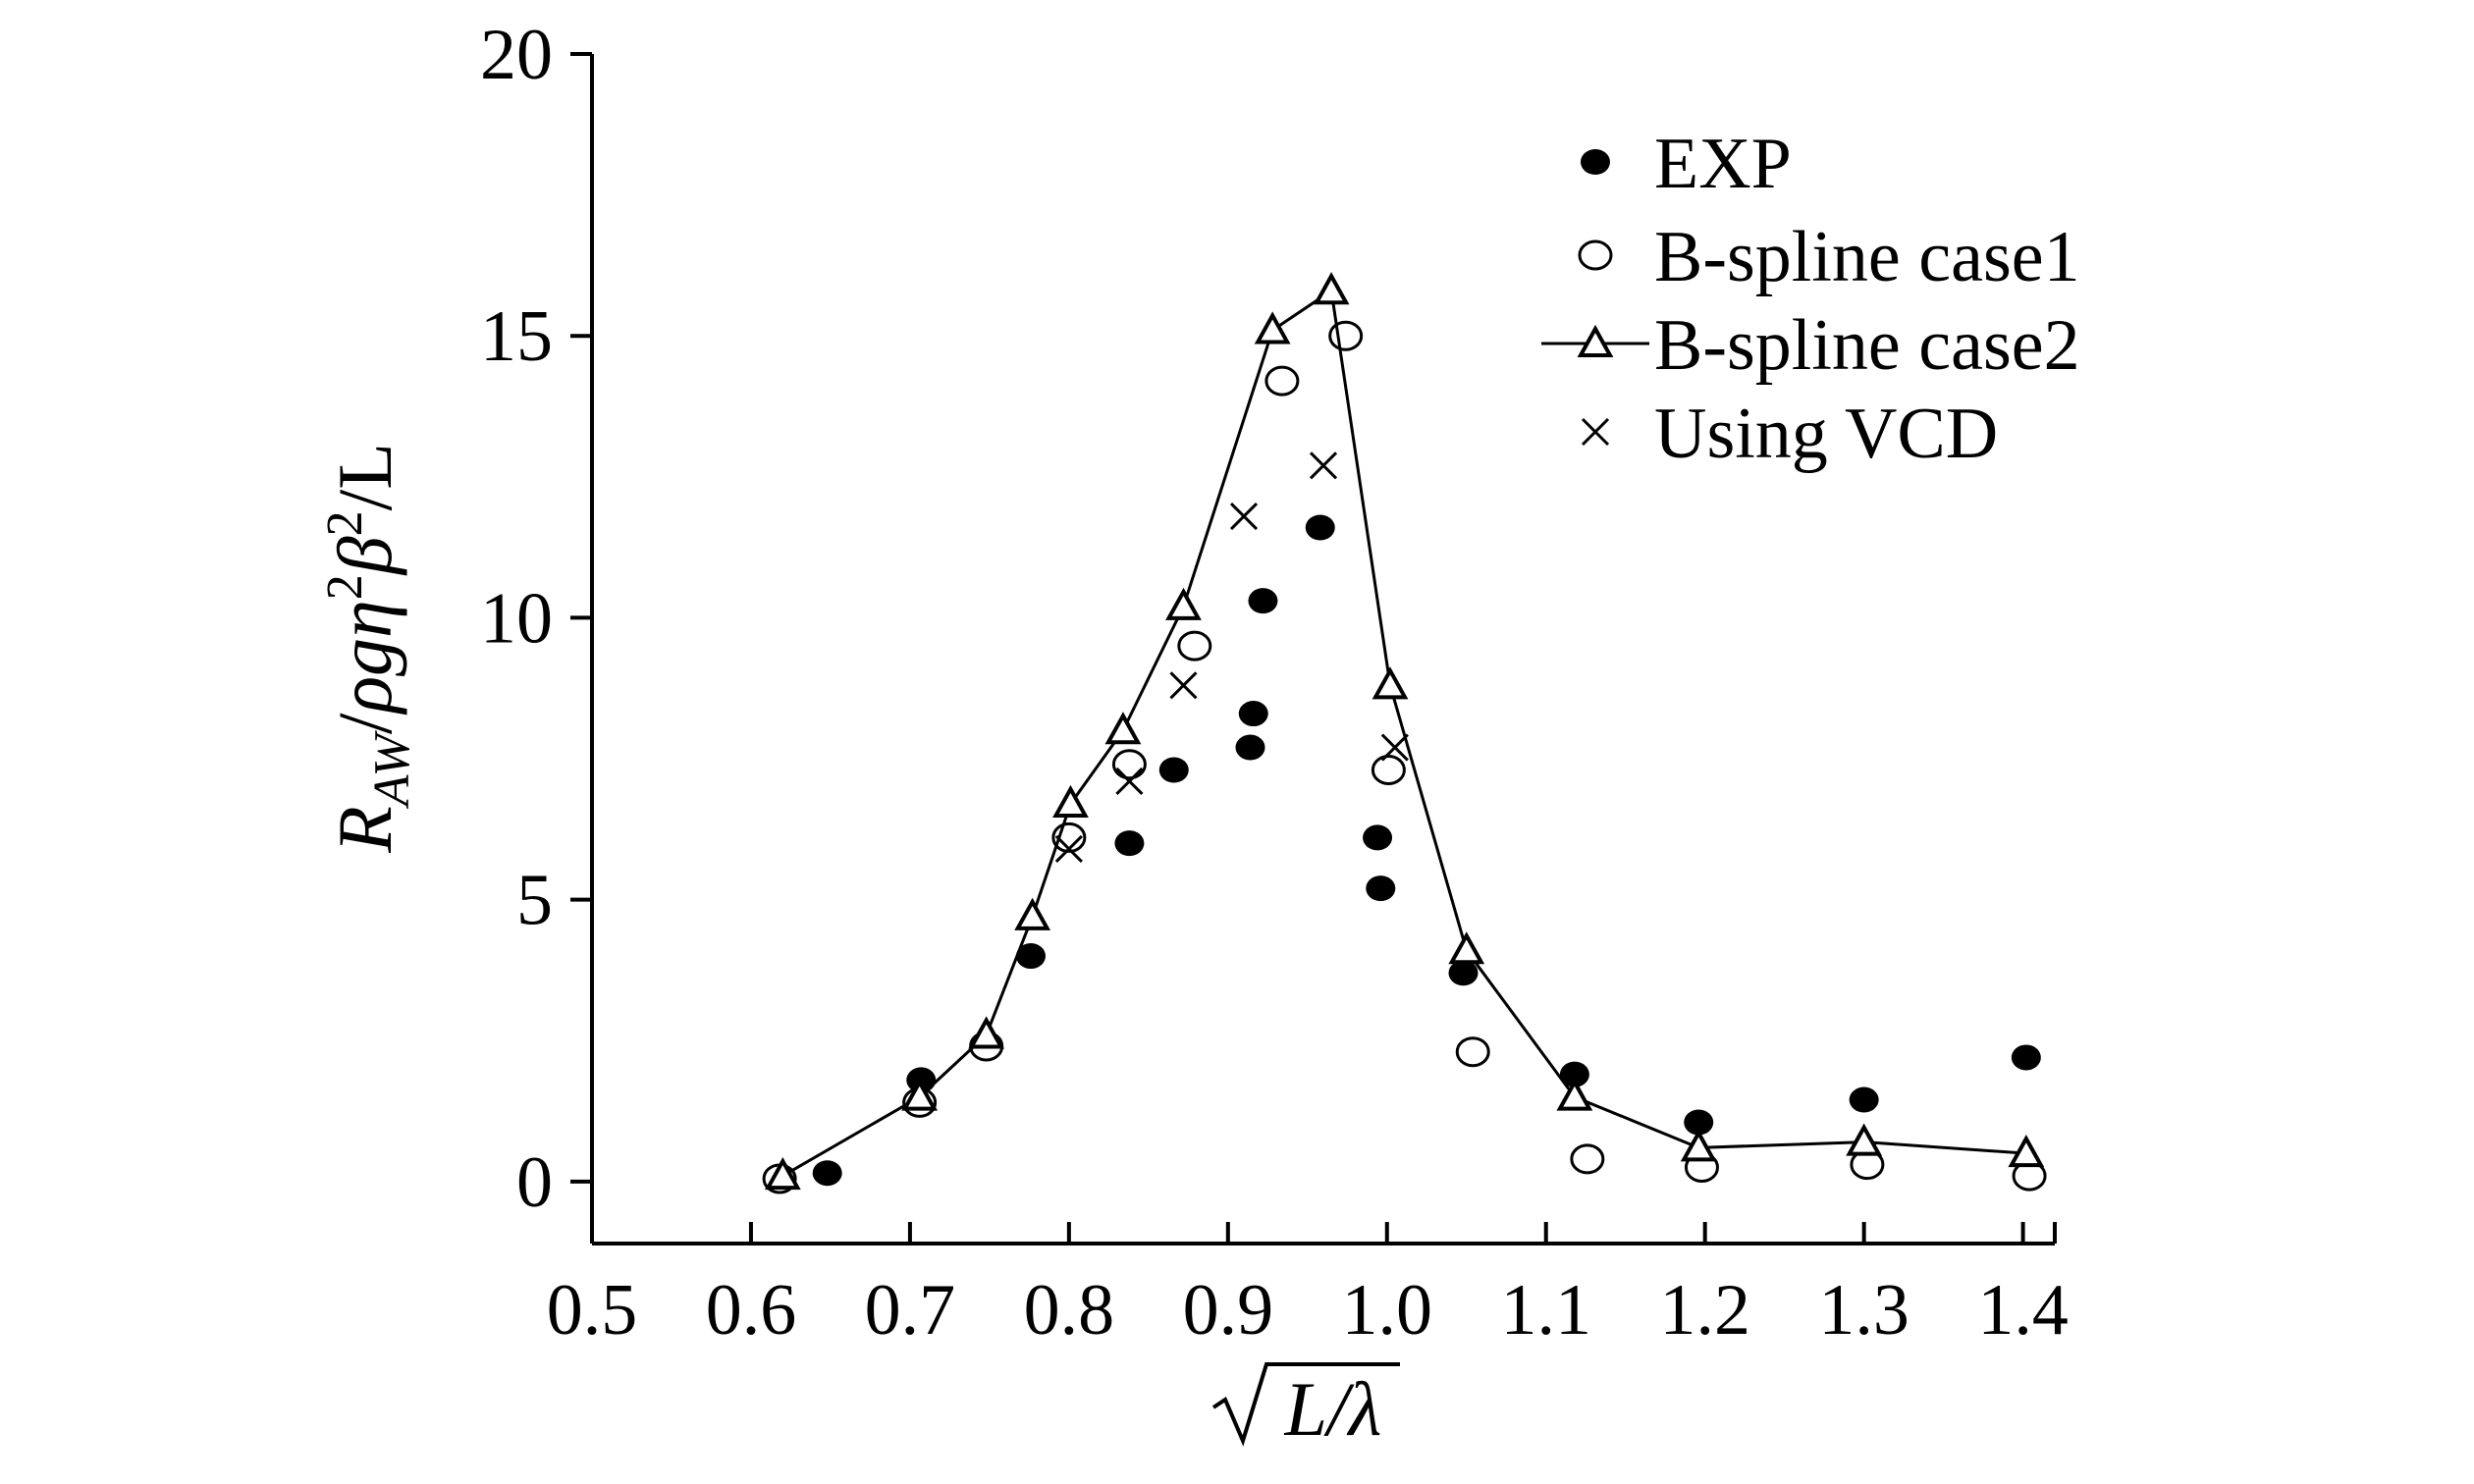 Image resolution: width=2474 pixels, height=1484 pixels. I want to click on y-axis-title-text: RAW/ρgη2β2/L, so click(368, 648).